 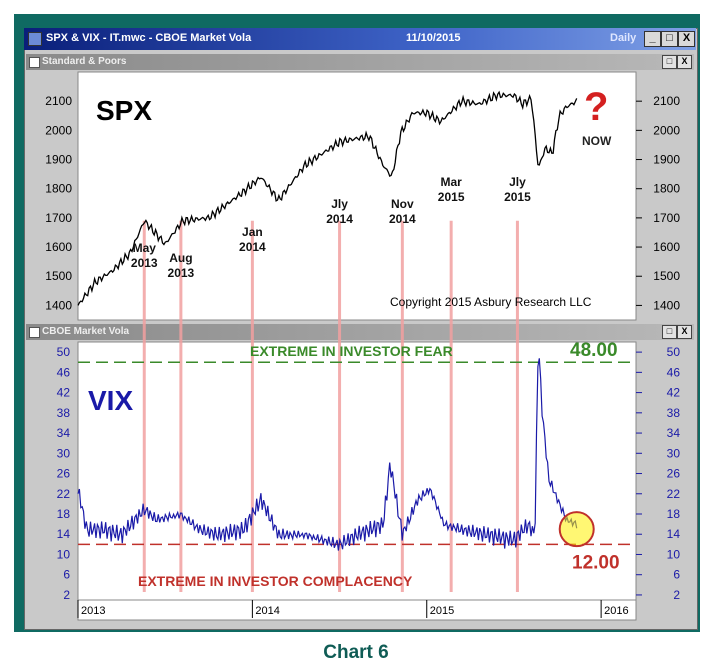 What do you see at coordinates (684, 332) in the screenshot?
I see `vix-close-button: X` at bounding box center [684, 332].